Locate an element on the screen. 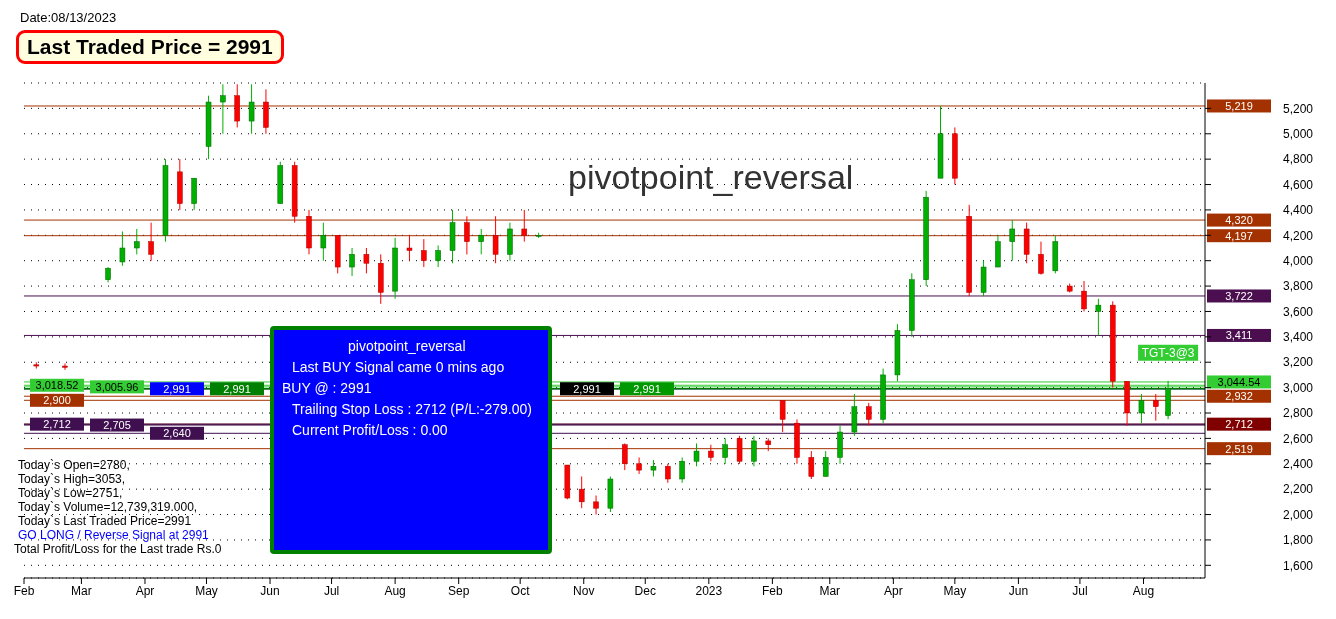 This screenshot has width=1336, height=619. ref-line-label: 3,411 is located at coordinates (1239, 335).